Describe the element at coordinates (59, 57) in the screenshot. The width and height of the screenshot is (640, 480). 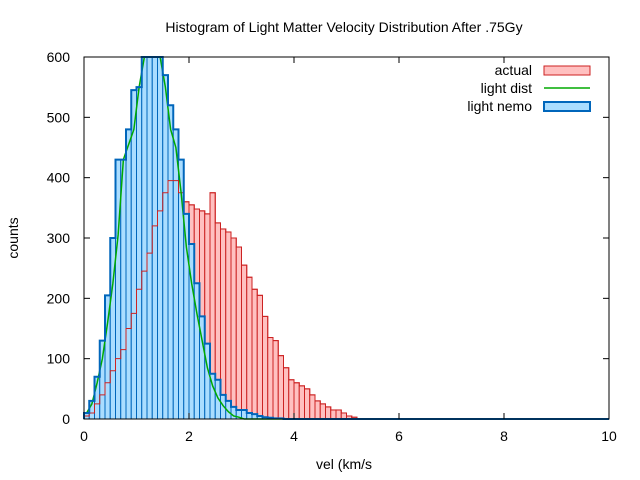
I see `y-tick-label: 600` at that location.